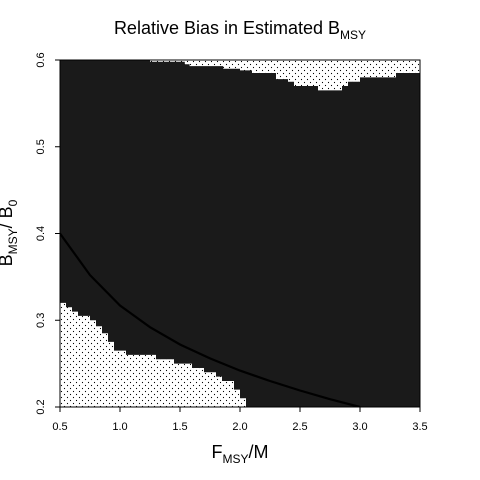  I want to click on y-axis-title-main: B, so click(8, 260).